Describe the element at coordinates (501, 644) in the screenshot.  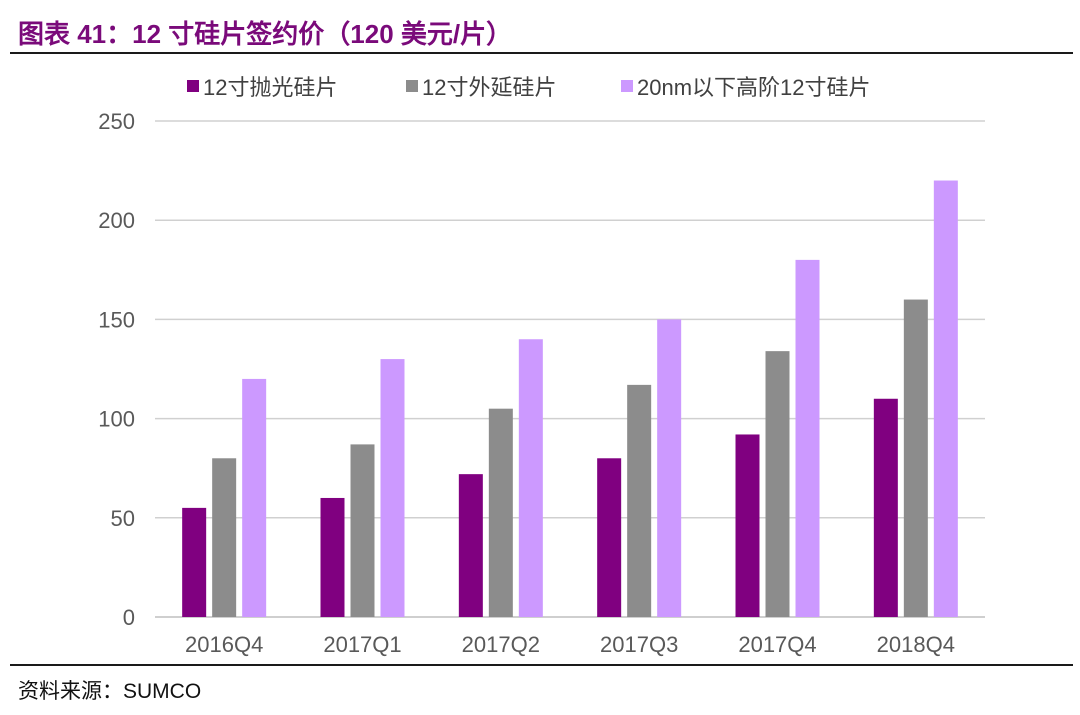
I see `x-tick-label: 2017Q2` at that location.